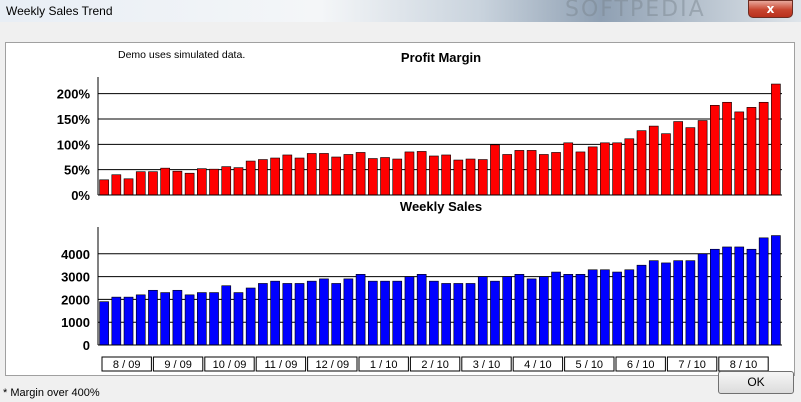 The height and width of the screenshot is (402, 801). What do you see at coordinates (80, 195) in the screenshot?
I see `profit-ytick-label: 0%` at bounding box center [80, 195].